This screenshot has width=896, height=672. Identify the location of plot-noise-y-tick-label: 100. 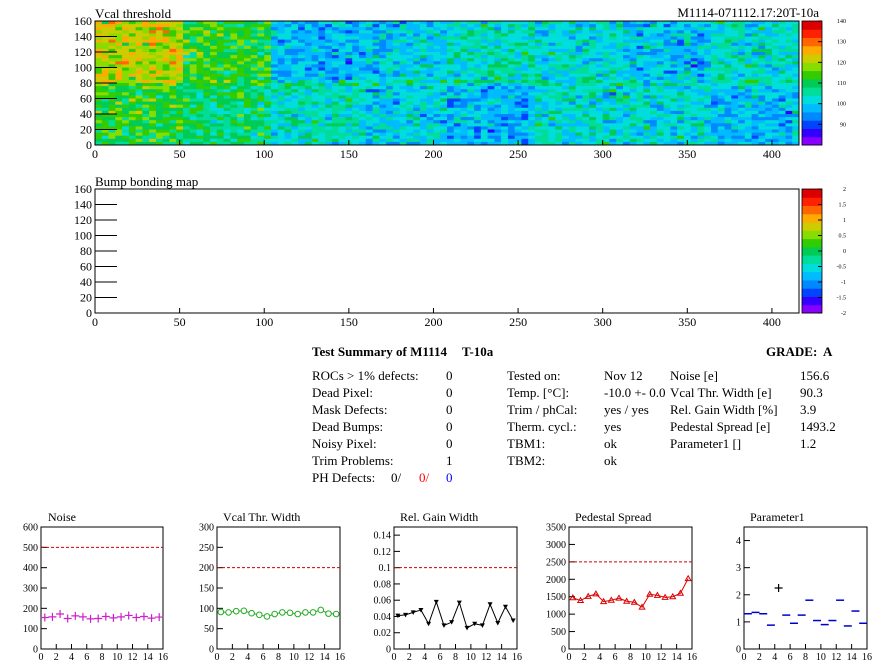
(30, 629).